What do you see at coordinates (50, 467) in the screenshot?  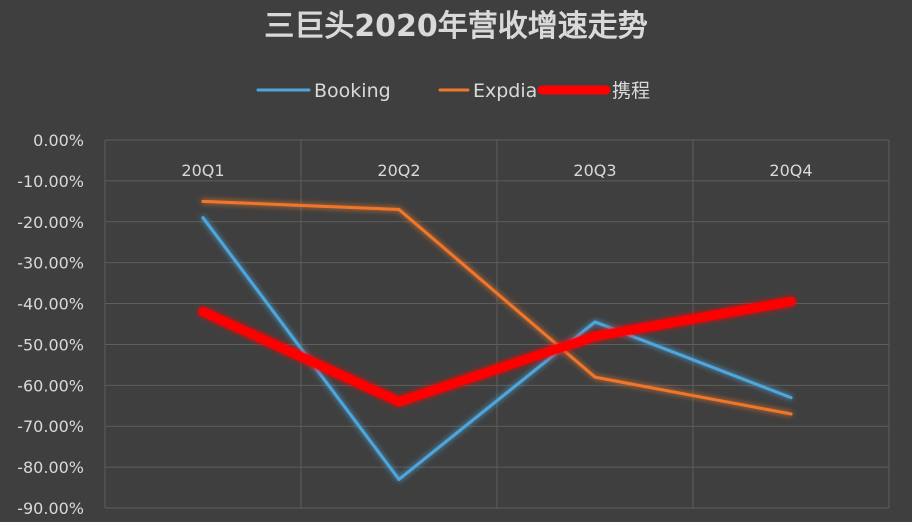 I see `y-tick-label: -80.00%` at bounding box center [50, 467].